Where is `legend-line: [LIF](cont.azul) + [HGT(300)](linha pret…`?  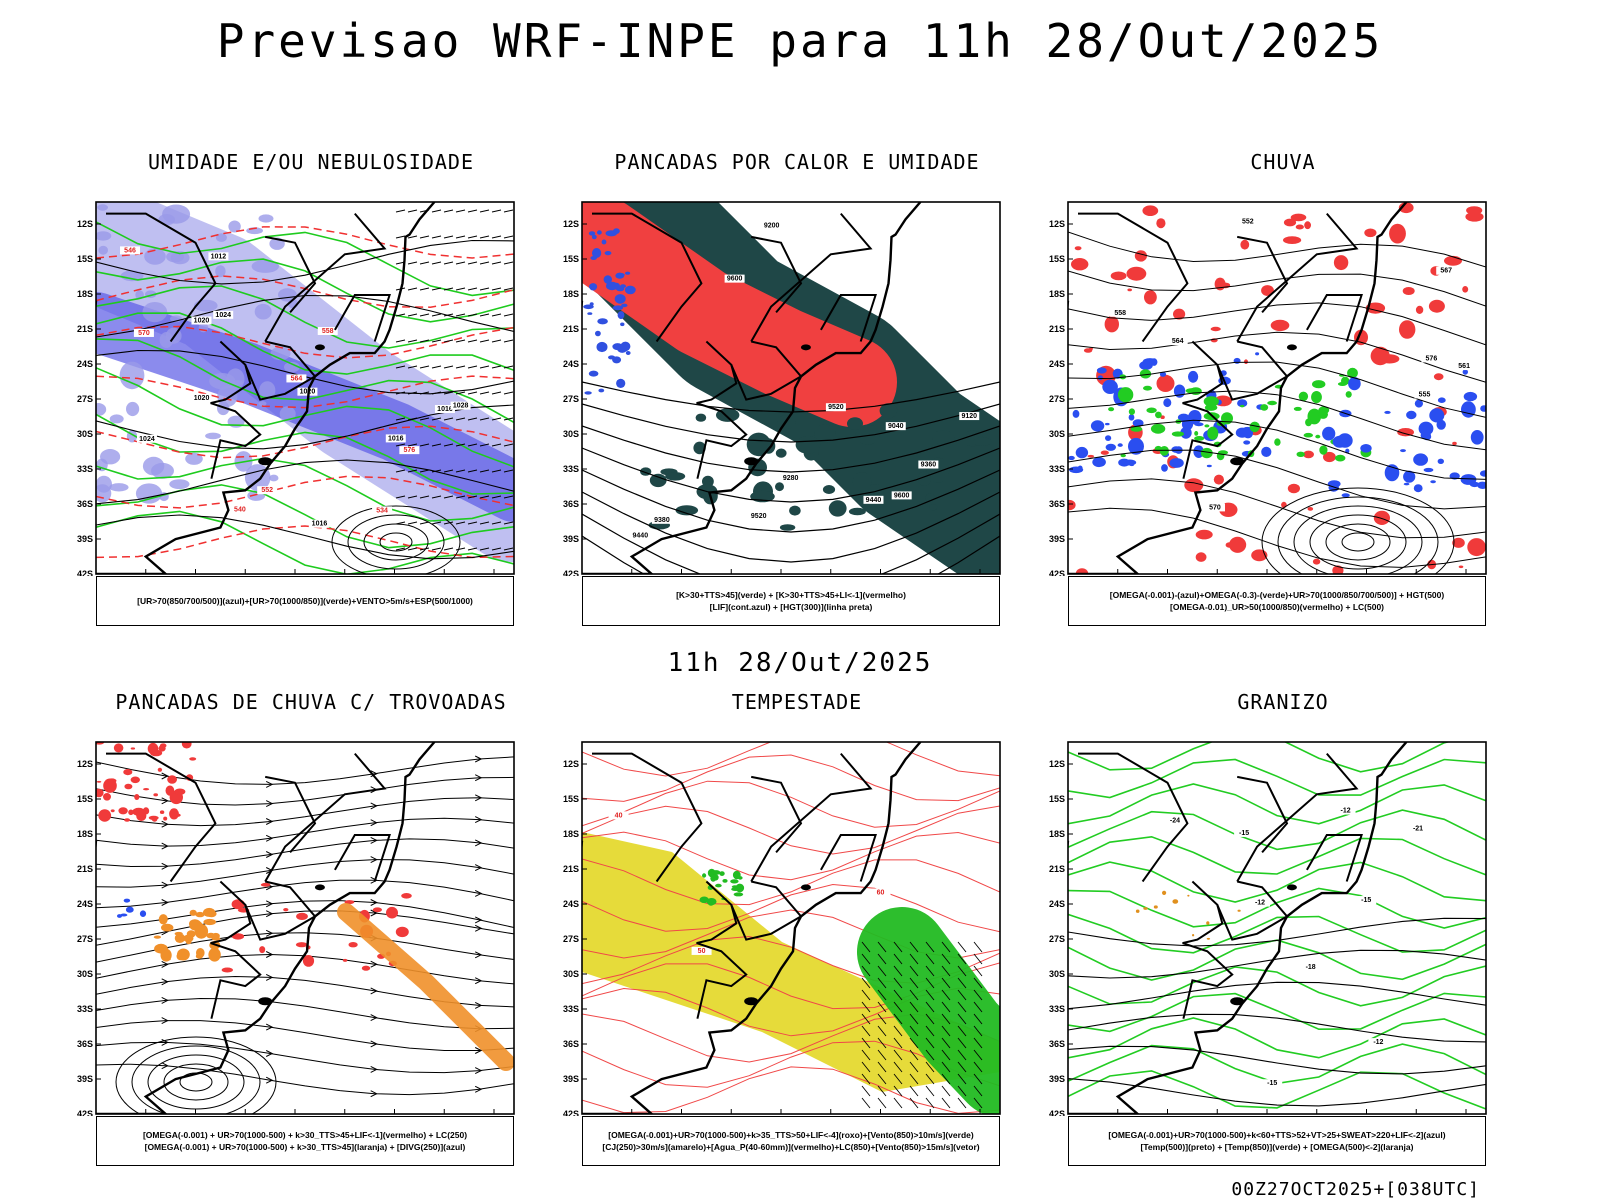
legend-line: [LIF](cont.azul) + [HGT(300)](linha pret… is located at coordinates (791, 607).